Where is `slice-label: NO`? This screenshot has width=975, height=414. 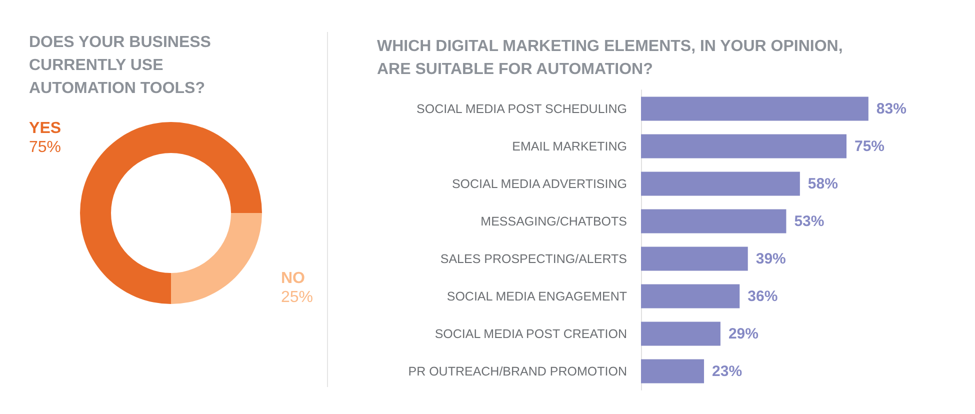
slice-label: NO is located at coordinates (292, 278).